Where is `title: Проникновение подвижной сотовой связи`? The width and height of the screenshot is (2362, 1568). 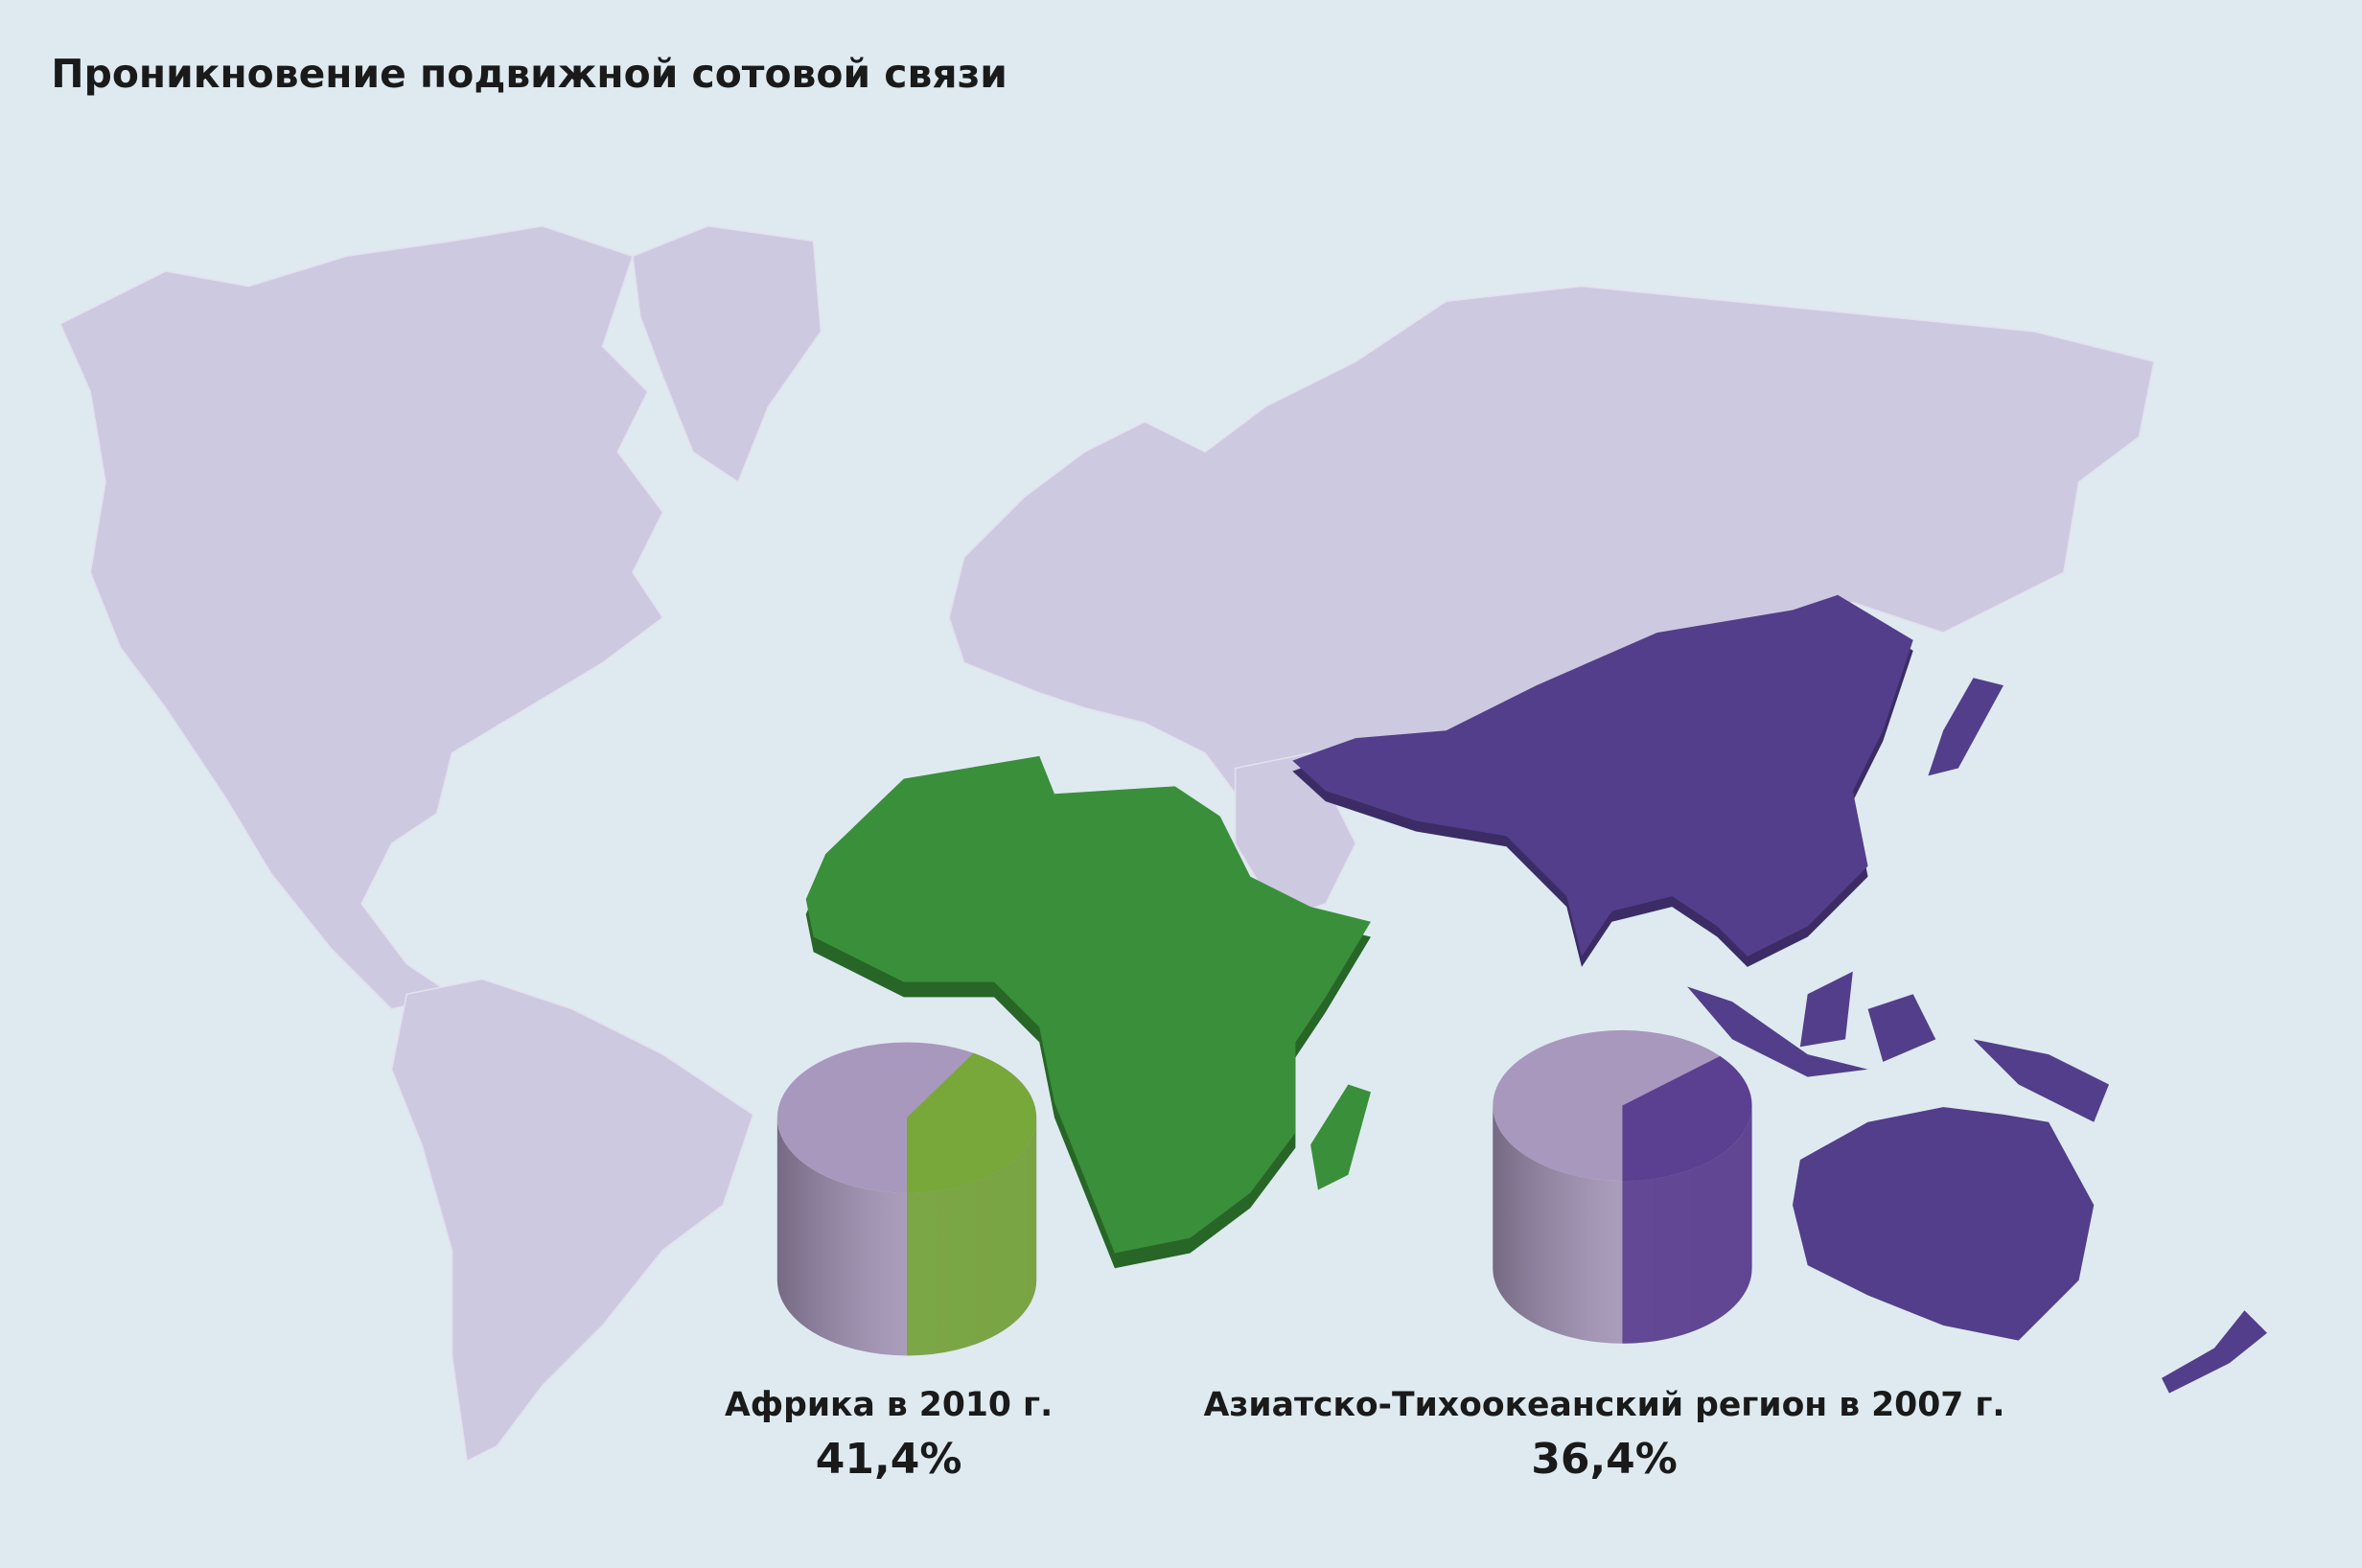 title: Проникновение подвижной сотовой связи is located at coordinates (529, 74).